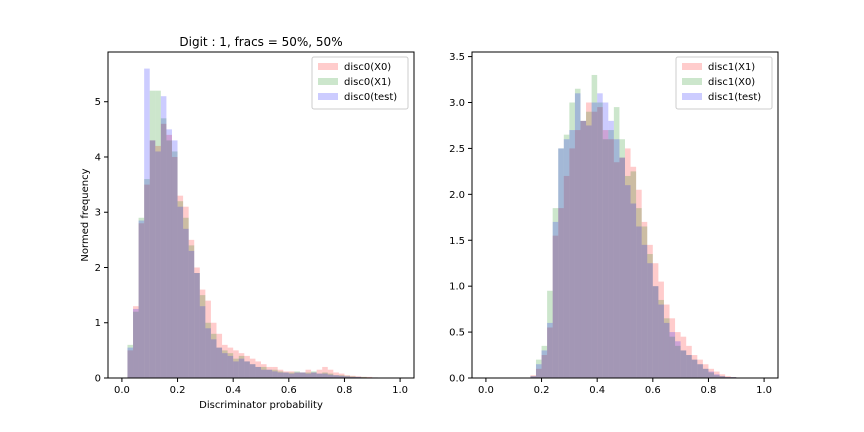  I want to click on y-axis-label: Normed frequency, so click(85, 214).